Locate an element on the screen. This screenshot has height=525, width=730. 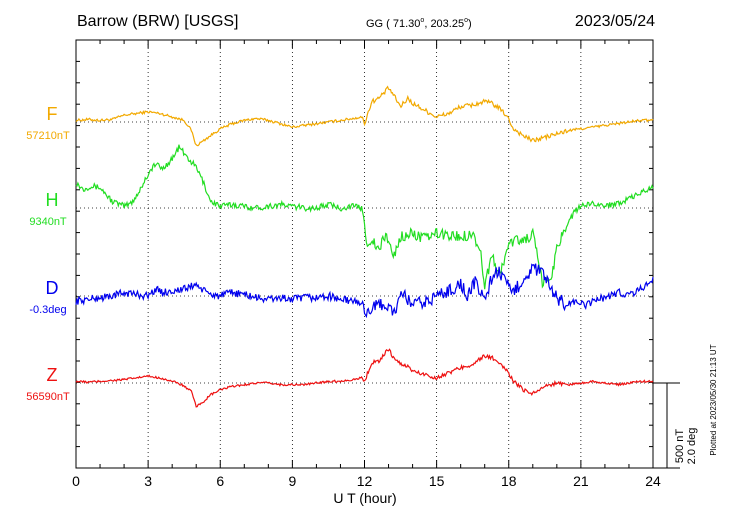
x-tick-label-0: 0 is located at coordinates (76, 481).